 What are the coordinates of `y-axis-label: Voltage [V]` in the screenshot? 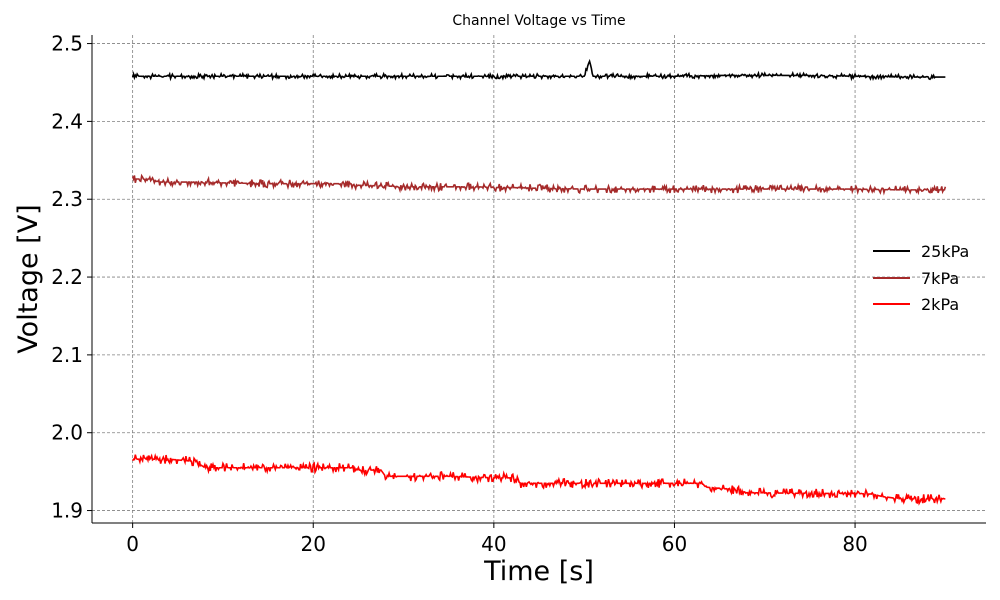 It's located at (28, 278).